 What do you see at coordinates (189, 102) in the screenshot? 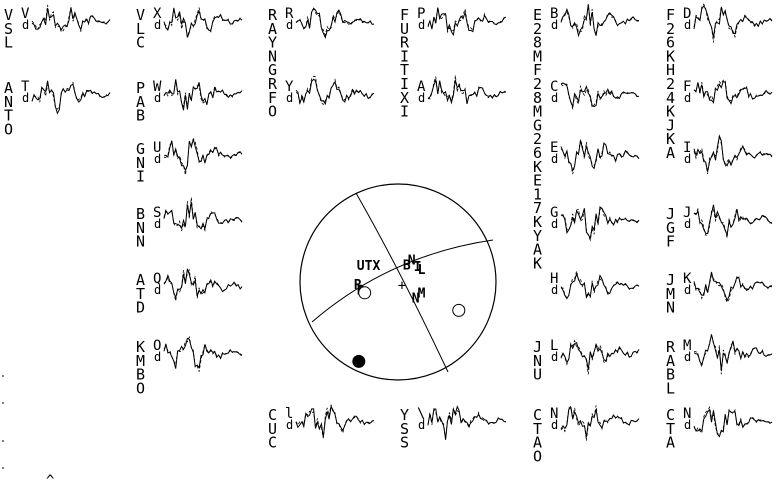
I see `waveform-panel: P A B Wd` at bounding box center [189, 102].